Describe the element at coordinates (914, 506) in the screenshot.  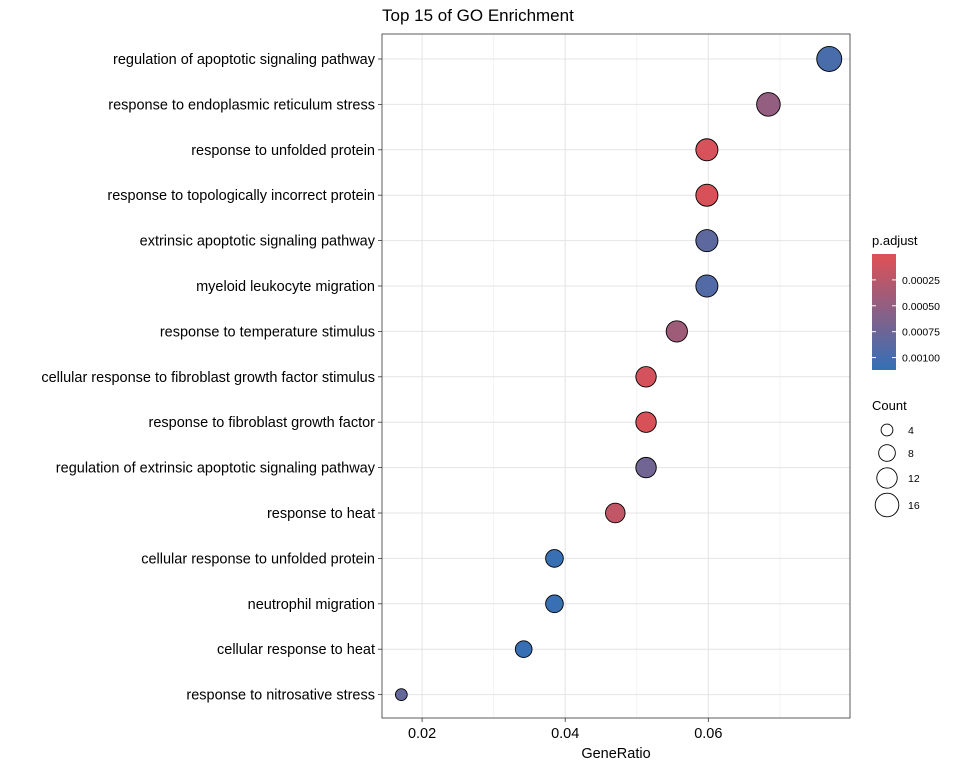
I see `count-legend-label: 16` at that location.